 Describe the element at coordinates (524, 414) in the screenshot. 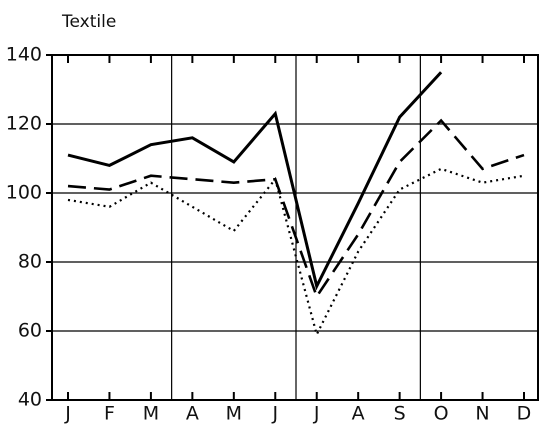

I see `x-tick-label: D` at that location.